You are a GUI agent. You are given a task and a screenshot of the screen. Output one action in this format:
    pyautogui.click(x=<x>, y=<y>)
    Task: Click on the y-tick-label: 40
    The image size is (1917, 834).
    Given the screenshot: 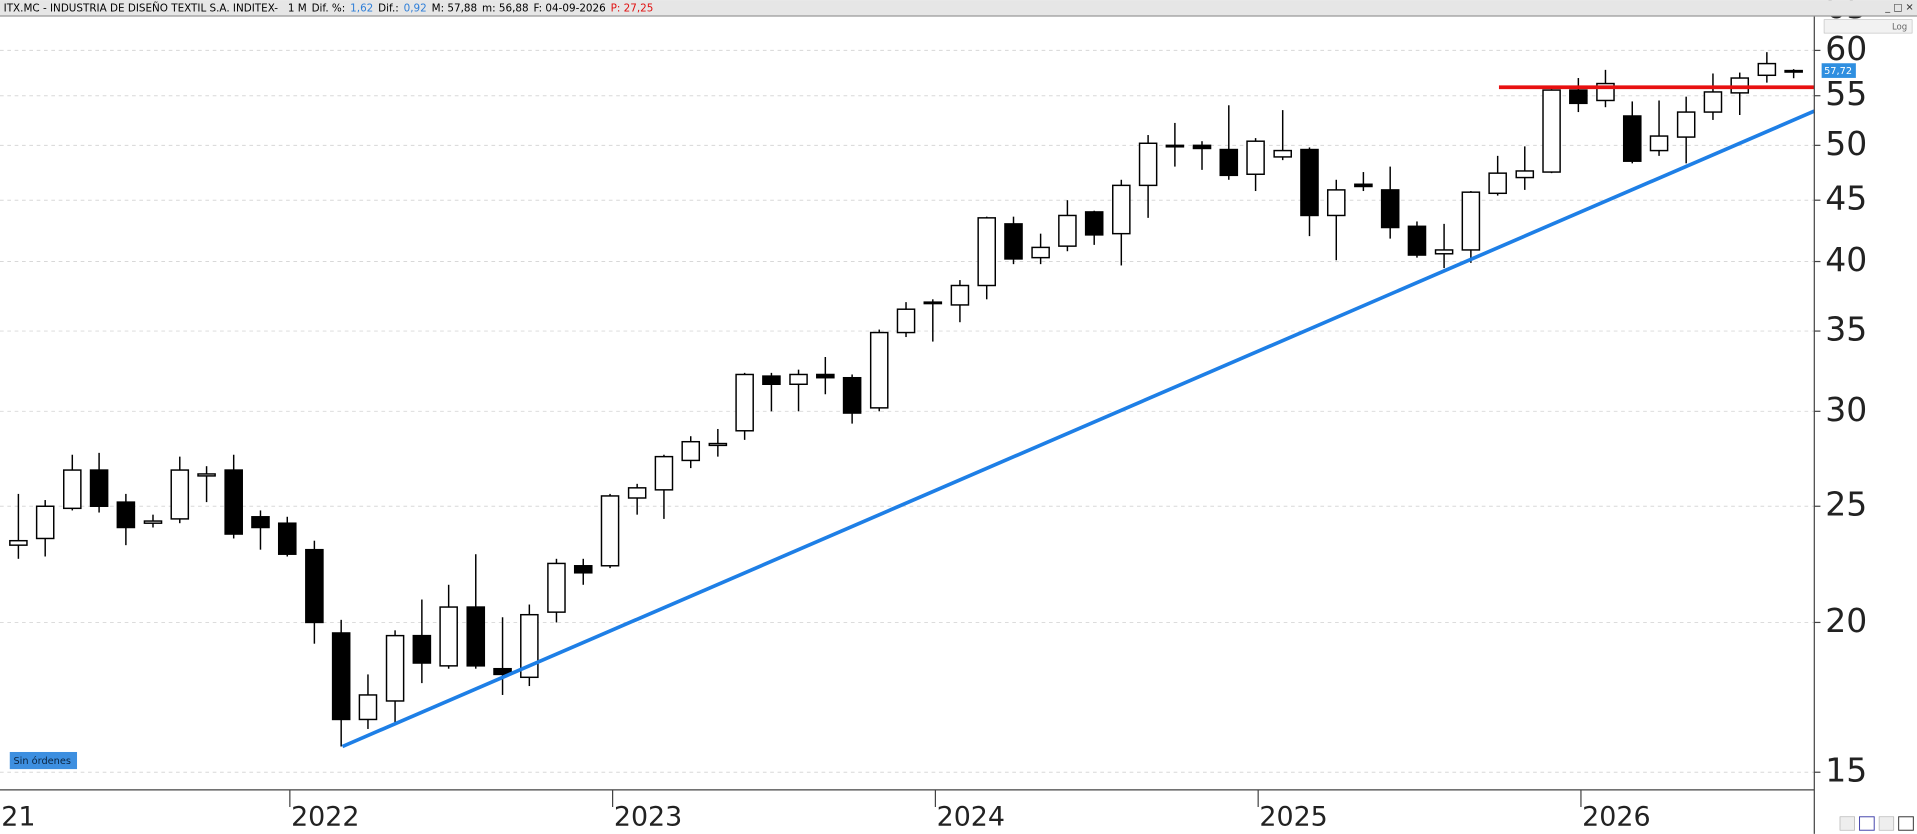 What is the action you would take?
    pyautogui.click(x=1846, y=259)
    